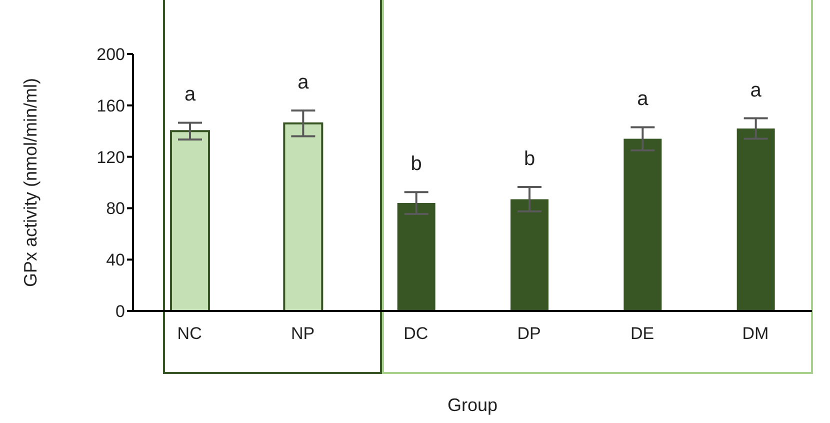 The height and width of the screenshot is (423, 830). Describe the element at coordinates (115, 208) in the screenshot. I see `y-tick-label: 80` at that location.